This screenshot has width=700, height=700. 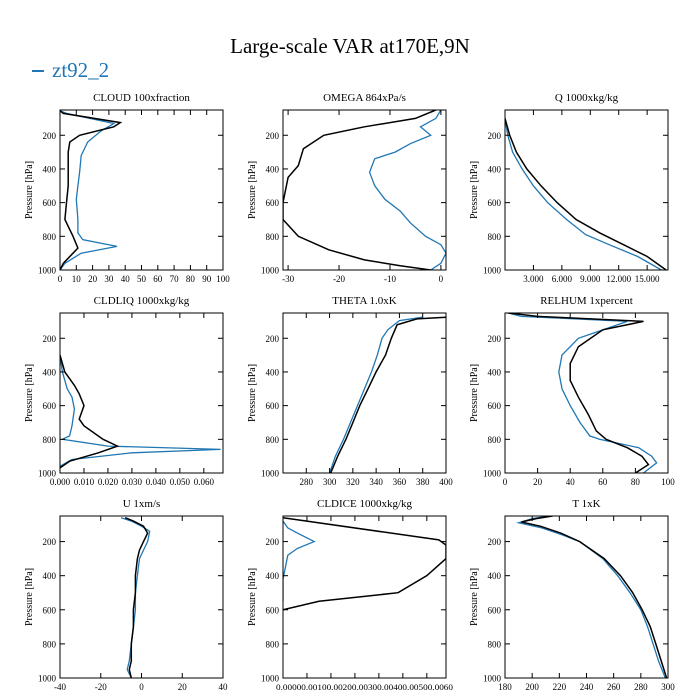 What do you see at coordinates (132, 482) in the screenshot?
I see `x-tick-label: 0.030` at bounding box center [132, 482].